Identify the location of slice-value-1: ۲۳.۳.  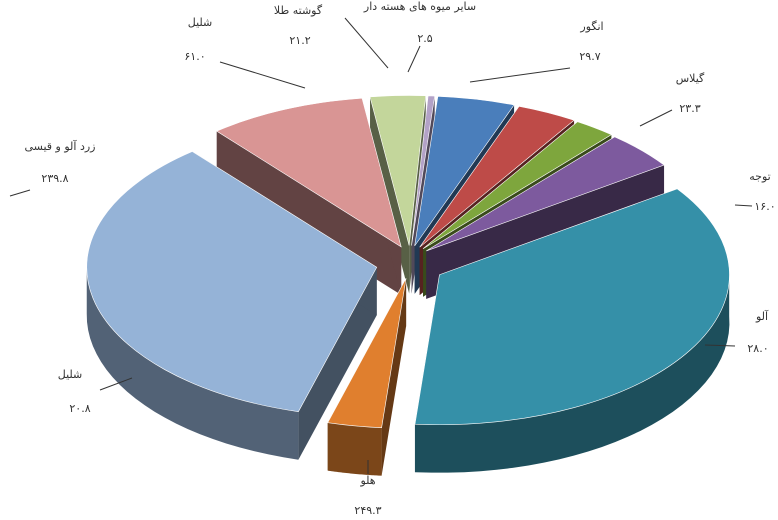
(689, 108).